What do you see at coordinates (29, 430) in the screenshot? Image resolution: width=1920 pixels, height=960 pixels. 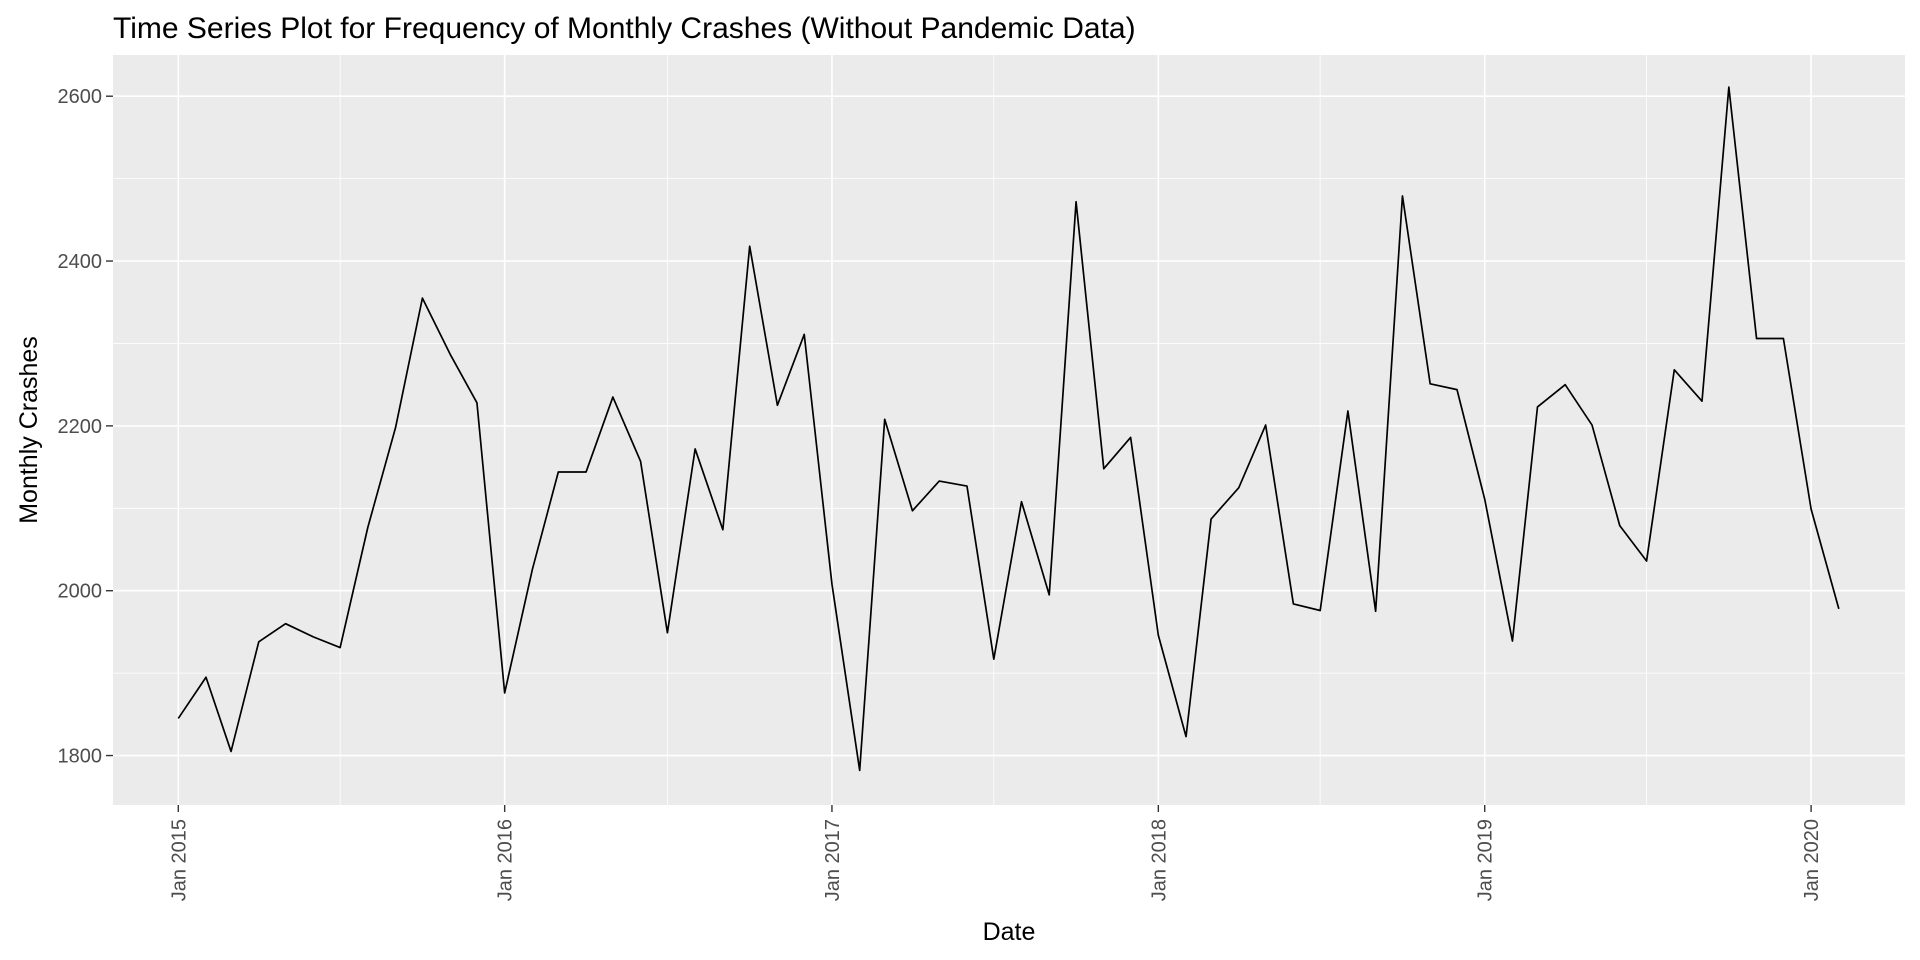 I see `y-axis-title: Monthly Crashes` at bounding box center [29, 430].